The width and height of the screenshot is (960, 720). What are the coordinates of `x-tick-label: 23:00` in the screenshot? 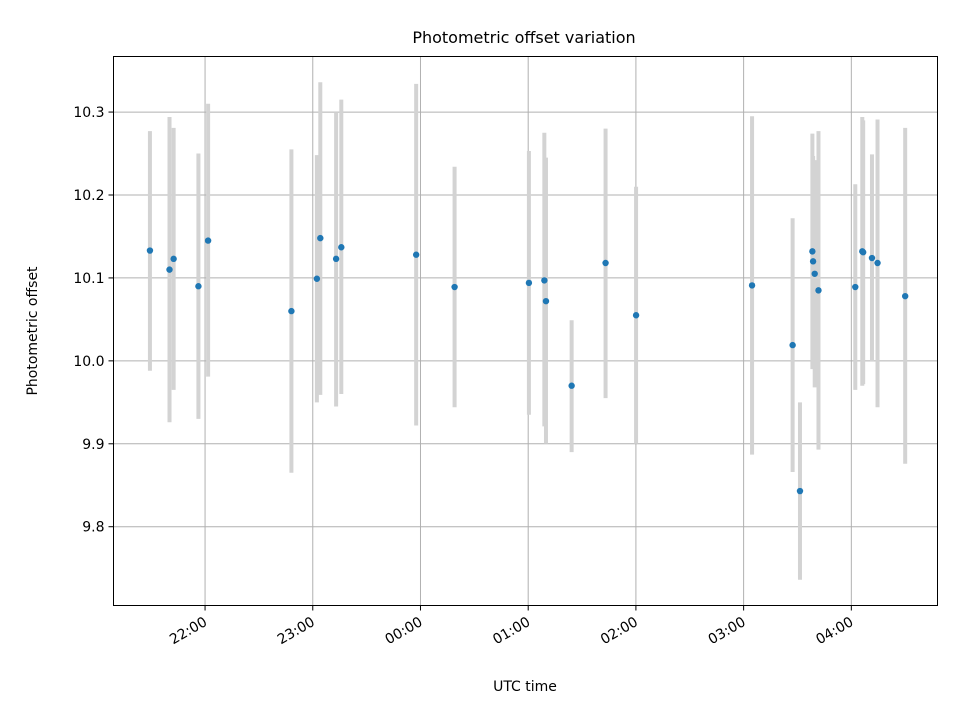 It's located at (296, 631).